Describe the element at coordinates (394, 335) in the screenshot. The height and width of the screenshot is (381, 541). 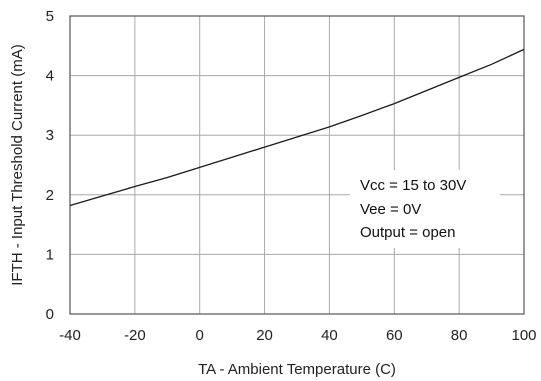
I see `x-tick-label: 60` at that location.